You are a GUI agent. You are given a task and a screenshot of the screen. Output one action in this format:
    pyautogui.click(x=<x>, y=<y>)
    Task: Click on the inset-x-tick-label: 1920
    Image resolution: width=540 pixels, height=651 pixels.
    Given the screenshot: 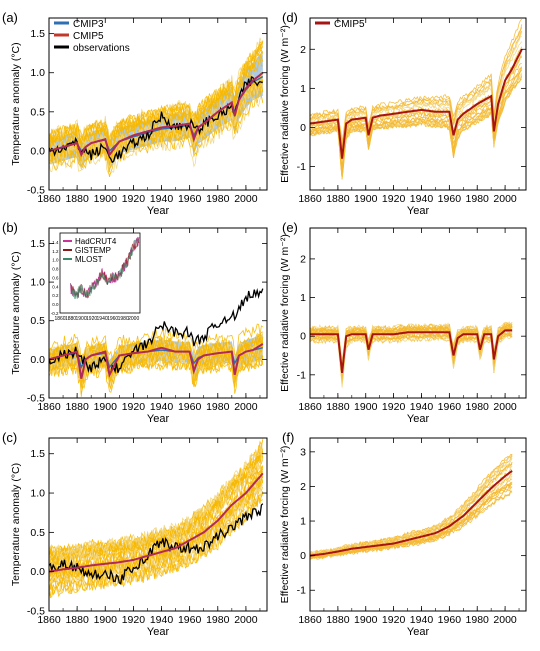 What is the action you would take?
    pyautogui.click(x=91, y=319)
    